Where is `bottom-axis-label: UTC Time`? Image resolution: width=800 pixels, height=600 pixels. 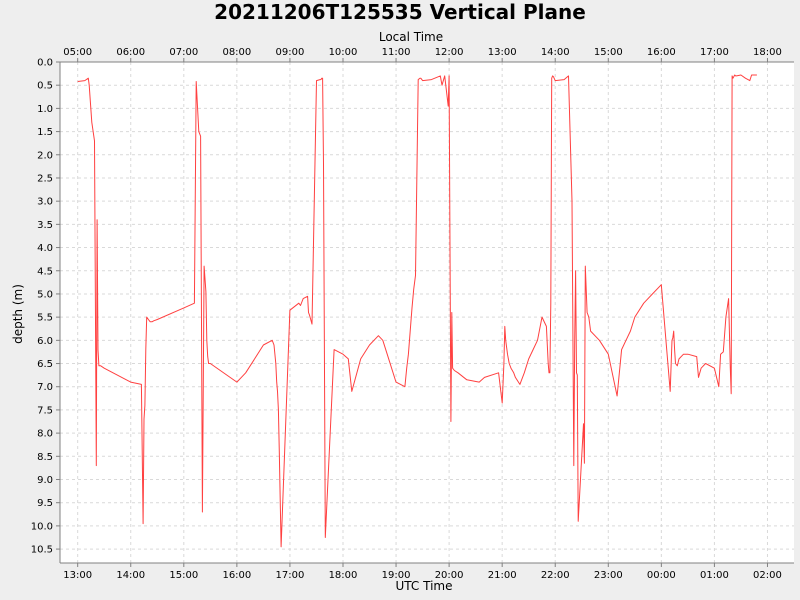 bottom-axis-label: UTC Time is located at coordinates (424, 586).